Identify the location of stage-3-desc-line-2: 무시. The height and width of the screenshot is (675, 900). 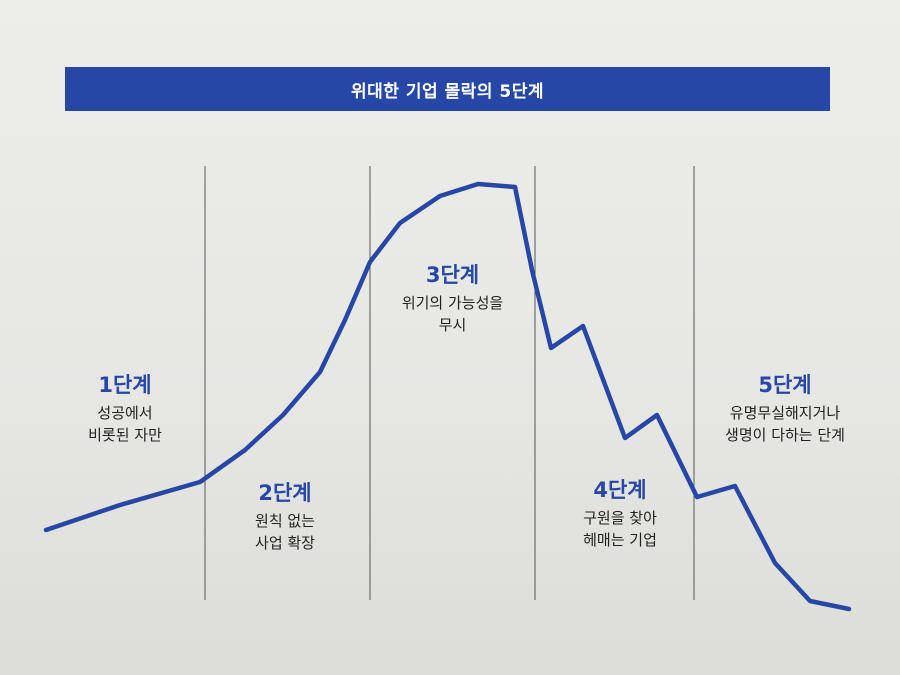
(452, 325).